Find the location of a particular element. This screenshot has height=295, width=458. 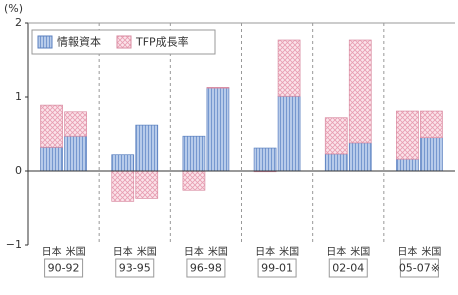

y-tick-label: −1 is located at coordinates (14, 244).